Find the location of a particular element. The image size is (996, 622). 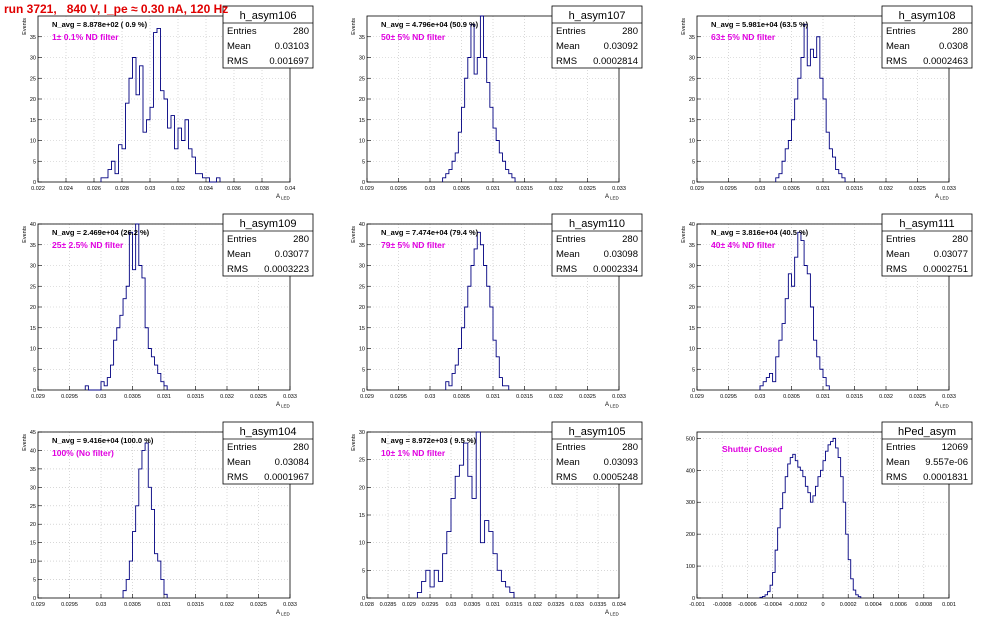

histogram-name: h_asym108 is located at coordinates (927, 16).